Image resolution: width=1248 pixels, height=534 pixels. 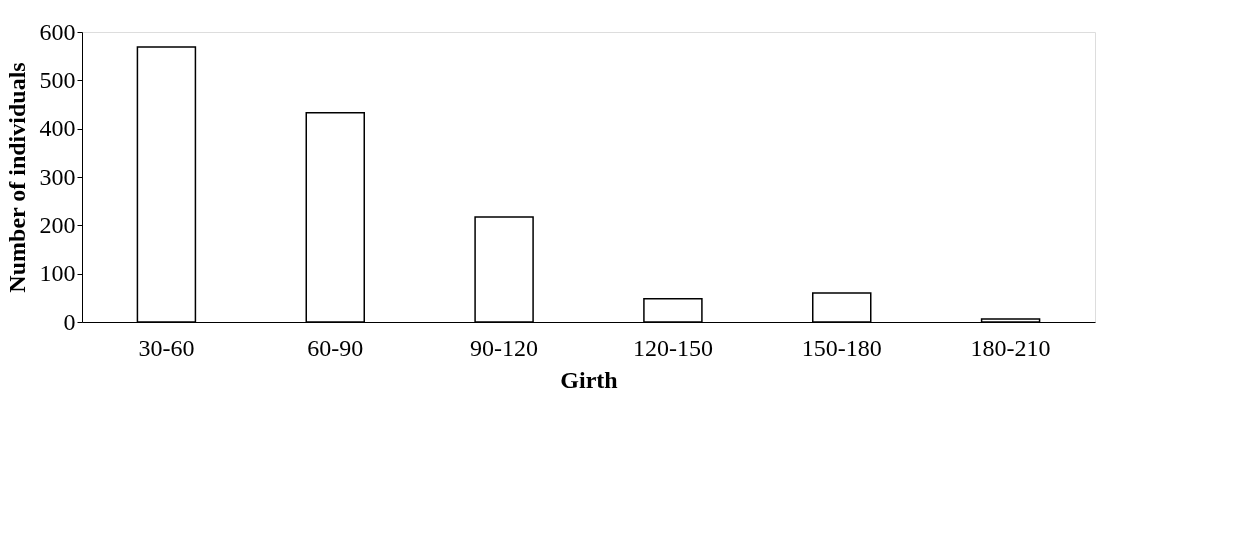 What do you see at coordinates (672, 347) in the screenshot?
I see `x-tick-label: 120-150` at bounding box center [672, 347].